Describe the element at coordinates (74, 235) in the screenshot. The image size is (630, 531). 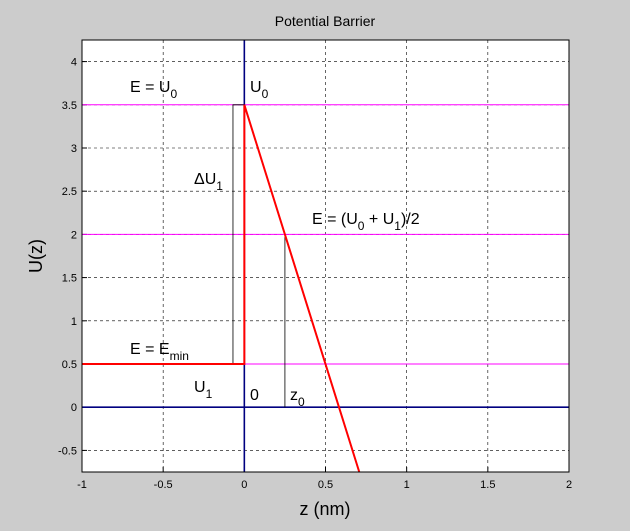
I see `y-tick-label: 2` at that location.